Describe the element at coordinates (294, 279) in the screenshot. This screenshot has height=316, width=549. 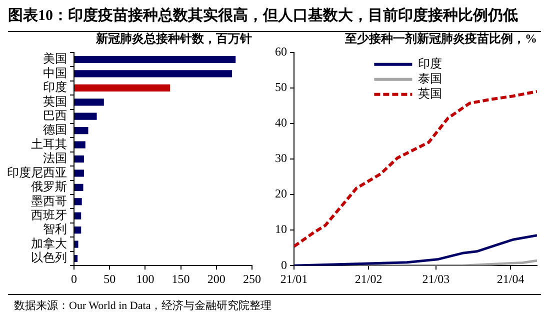
I see `x-tick-label: 21/01` at that location.